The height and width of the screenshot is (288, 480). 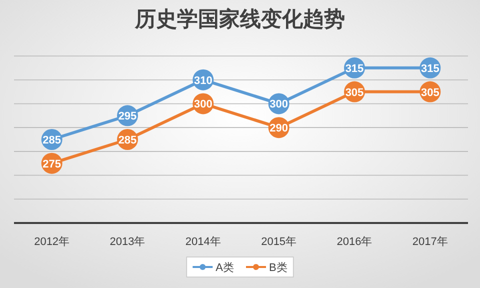 What do you see at coordinates (203, 242) in the screenshot?
I see `x-tick-label: 2014年` at bounding box center [203, 242].